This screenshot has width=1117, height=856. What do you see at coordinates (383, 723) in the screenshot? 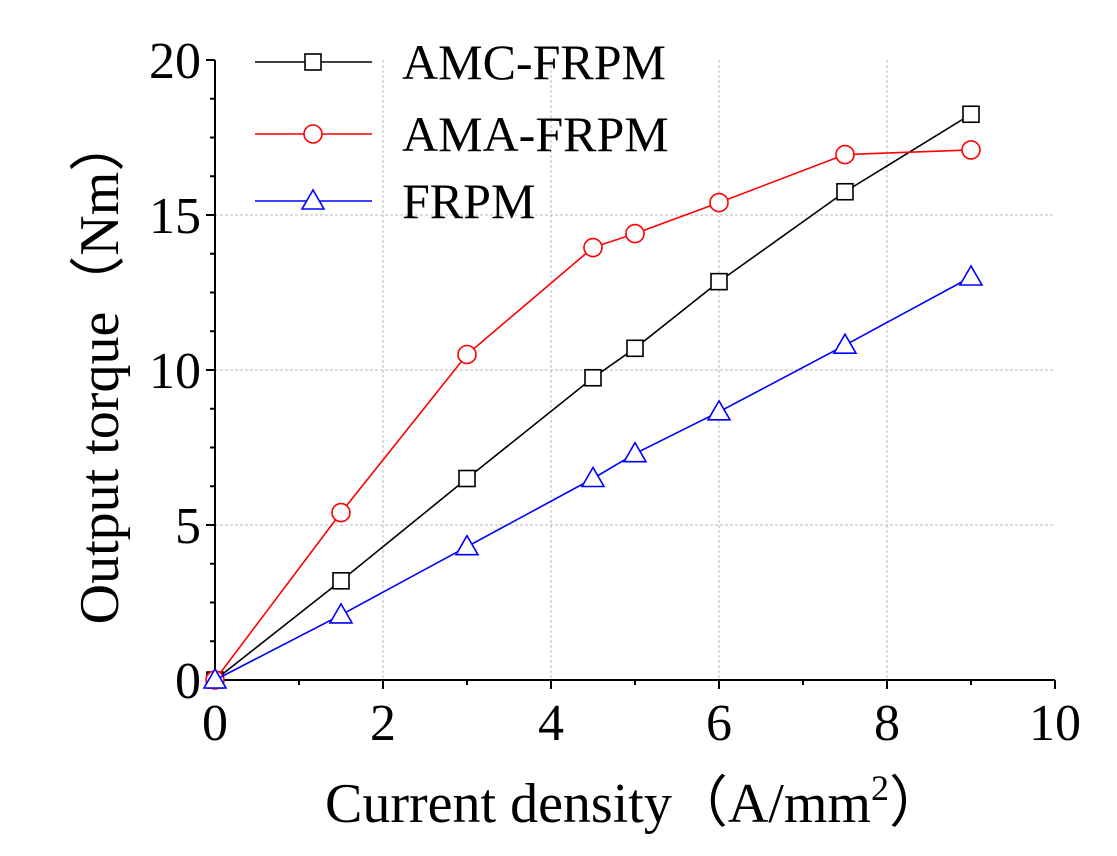
I see `x-tick-label: 2` at bounding box center [383, 723].